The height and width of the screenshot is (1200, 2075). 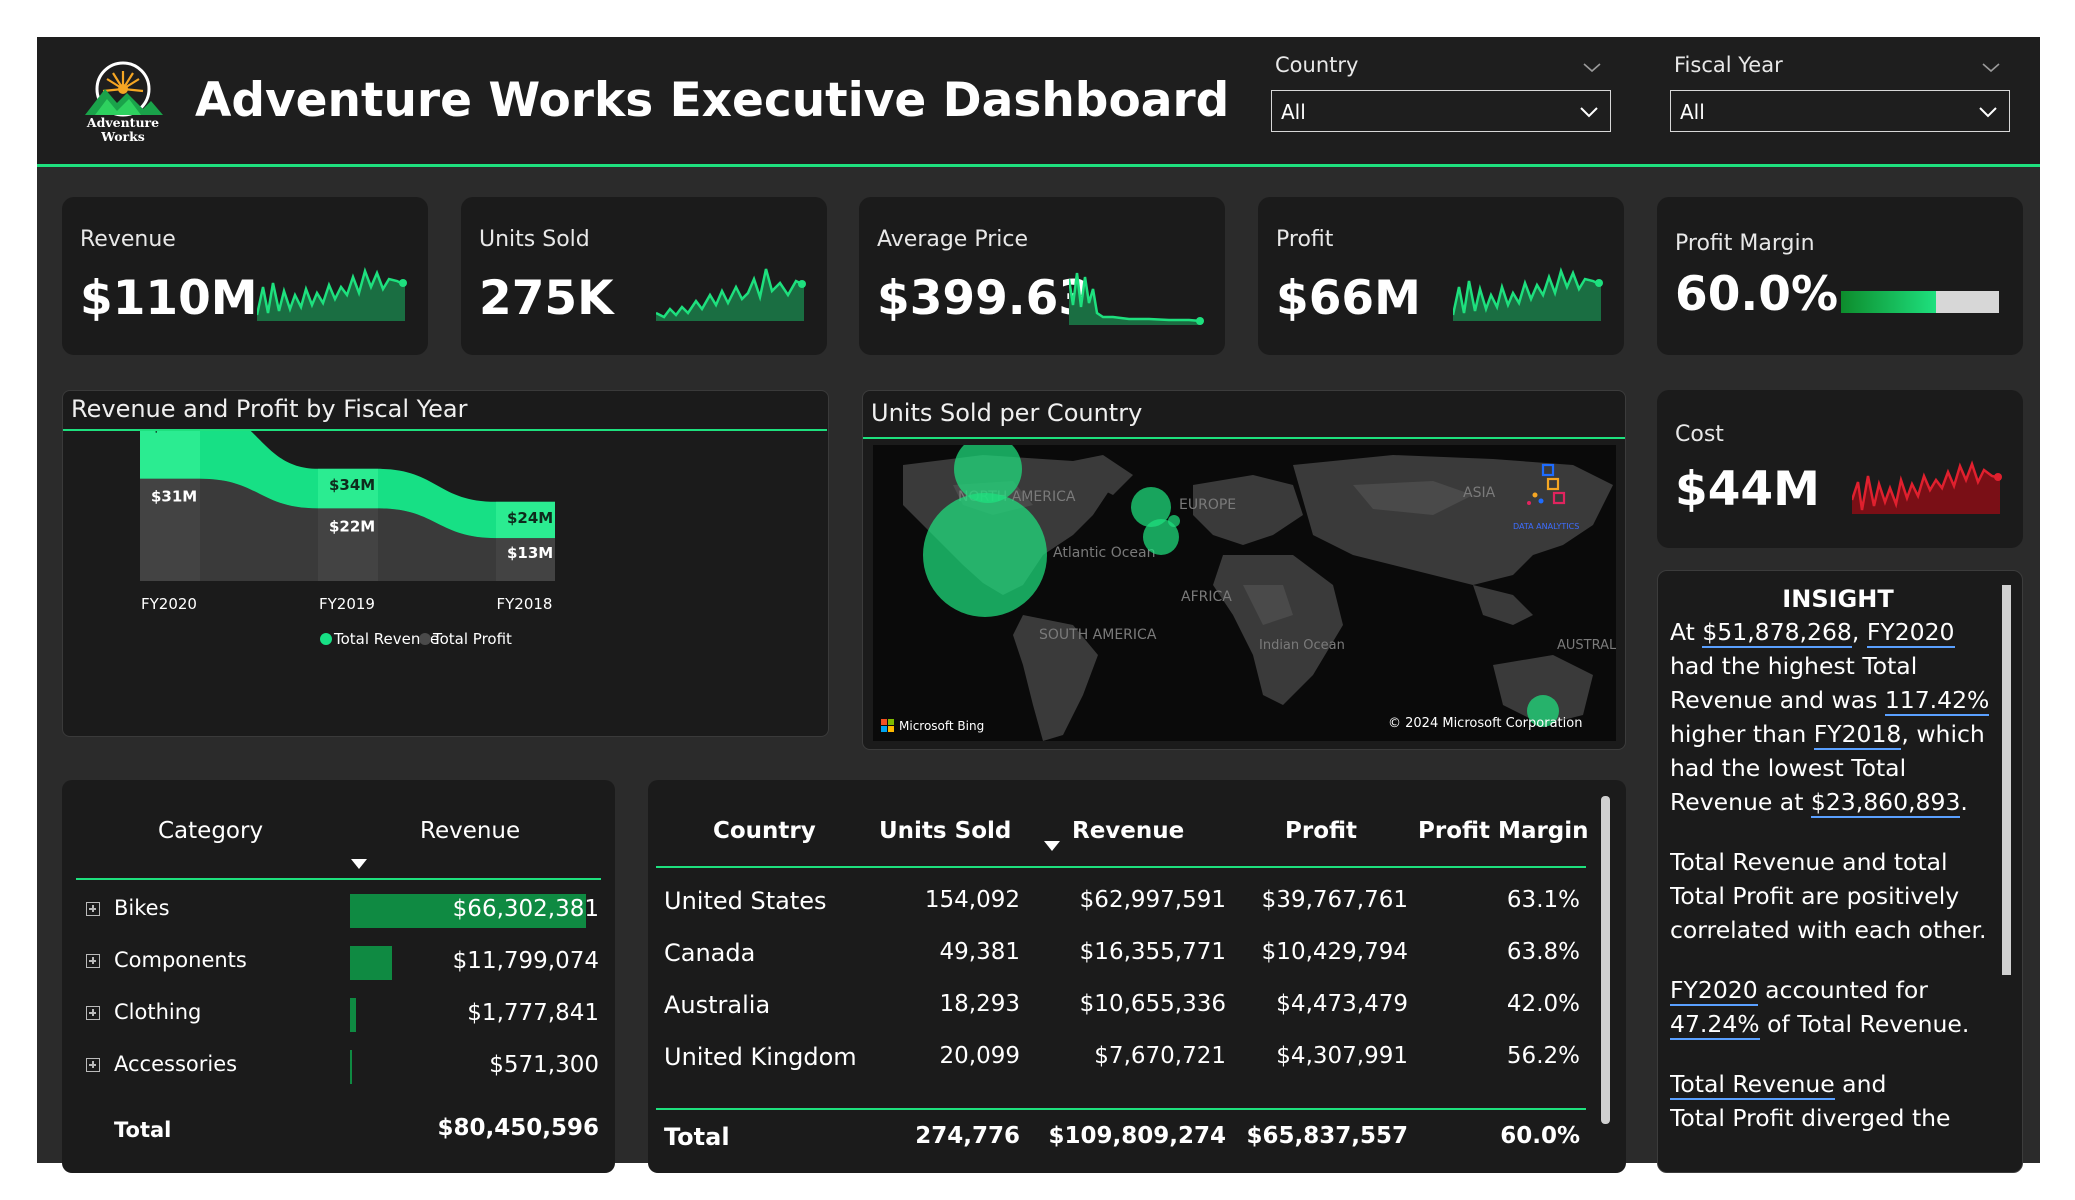 What do you see at coordinates (932, 726) in the screenshot?
I see `microsoft-bing-logo: Microsoft Bing` at bounding box center [932, 726].